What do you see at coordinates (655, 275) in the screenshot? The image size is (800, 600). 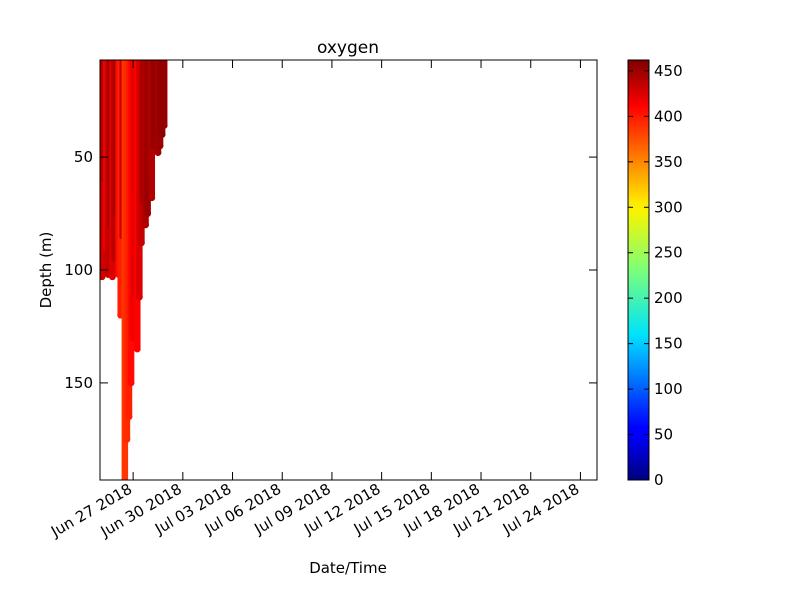 I see `colorbar-axis: 0 50 100 150 200 250 300 350 400 450` at bounding box center [655, 275].